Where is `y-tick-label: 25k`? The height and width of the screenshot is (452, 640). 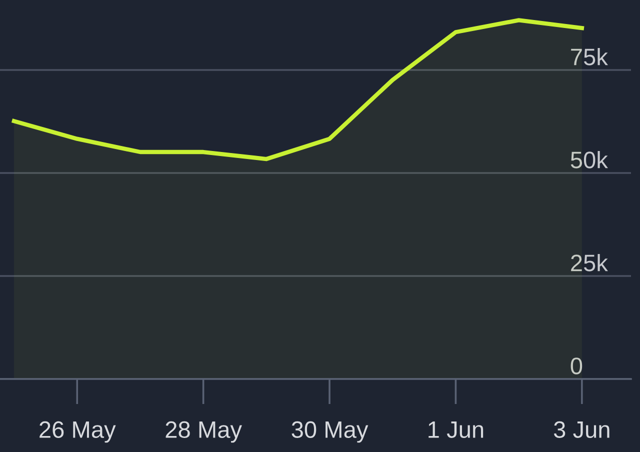 y-tick-label: 25k is located at coordinates (589, 263).